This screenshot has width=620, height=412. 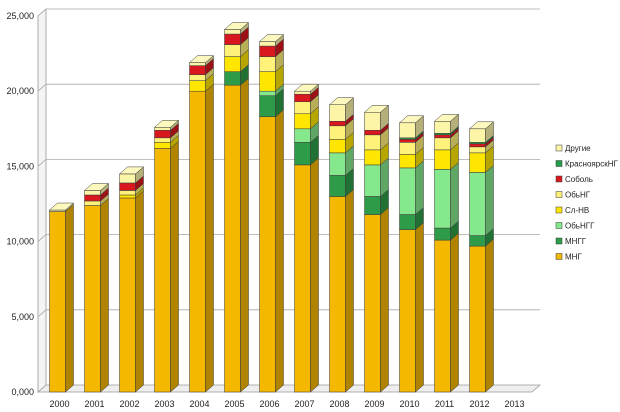 I want to click on legend-item: МНГ, so click(x=568, y=257).